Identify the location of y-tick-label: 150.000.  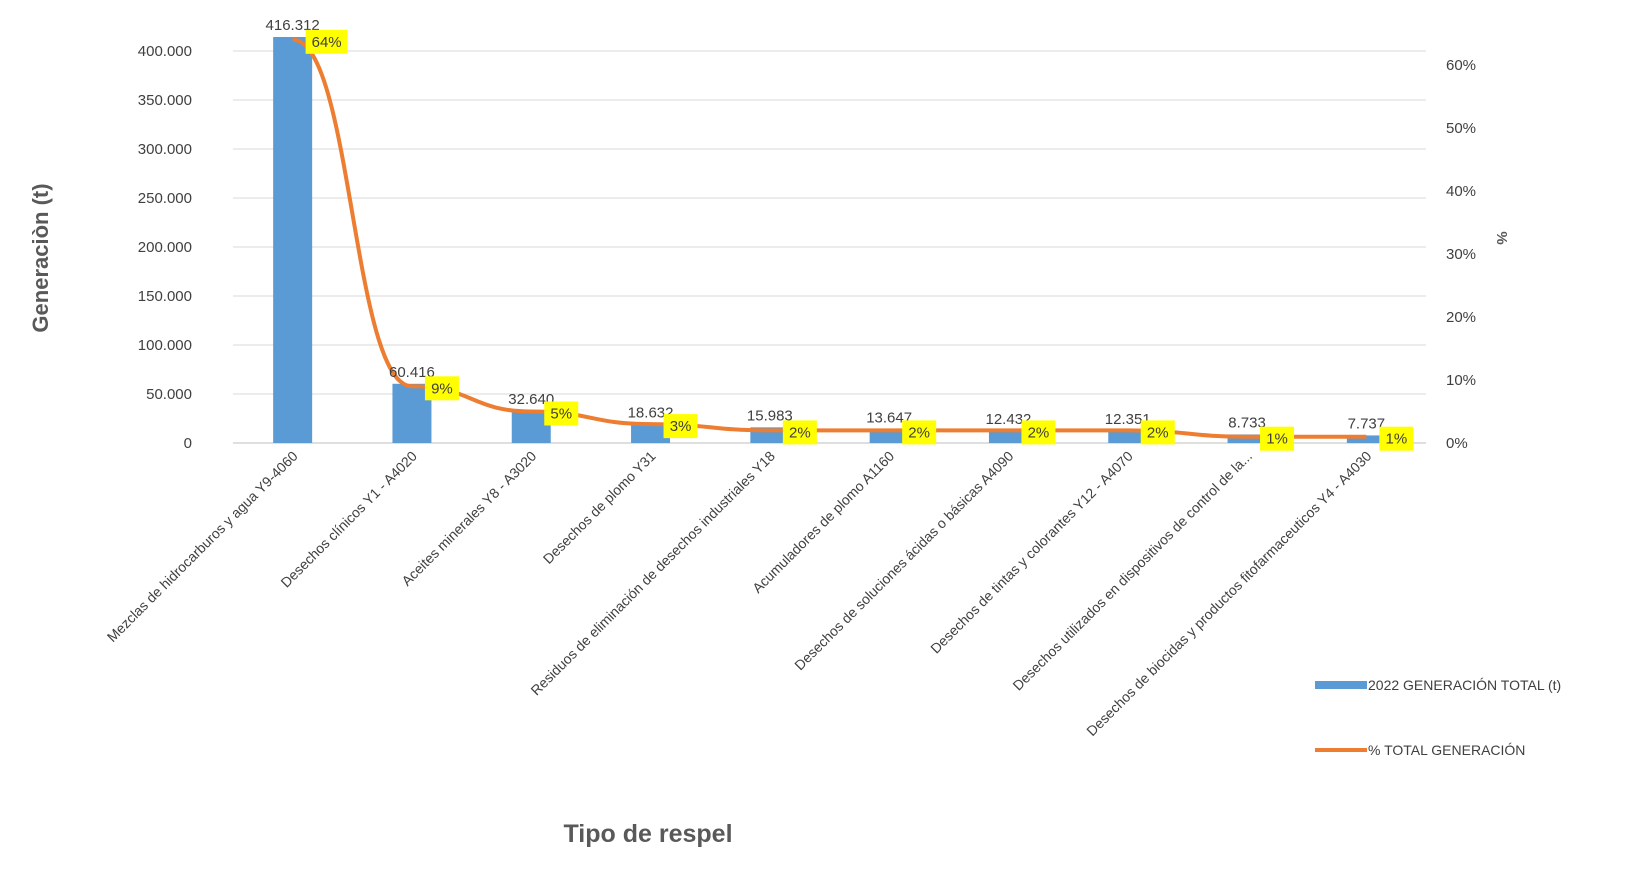
(165, 296).